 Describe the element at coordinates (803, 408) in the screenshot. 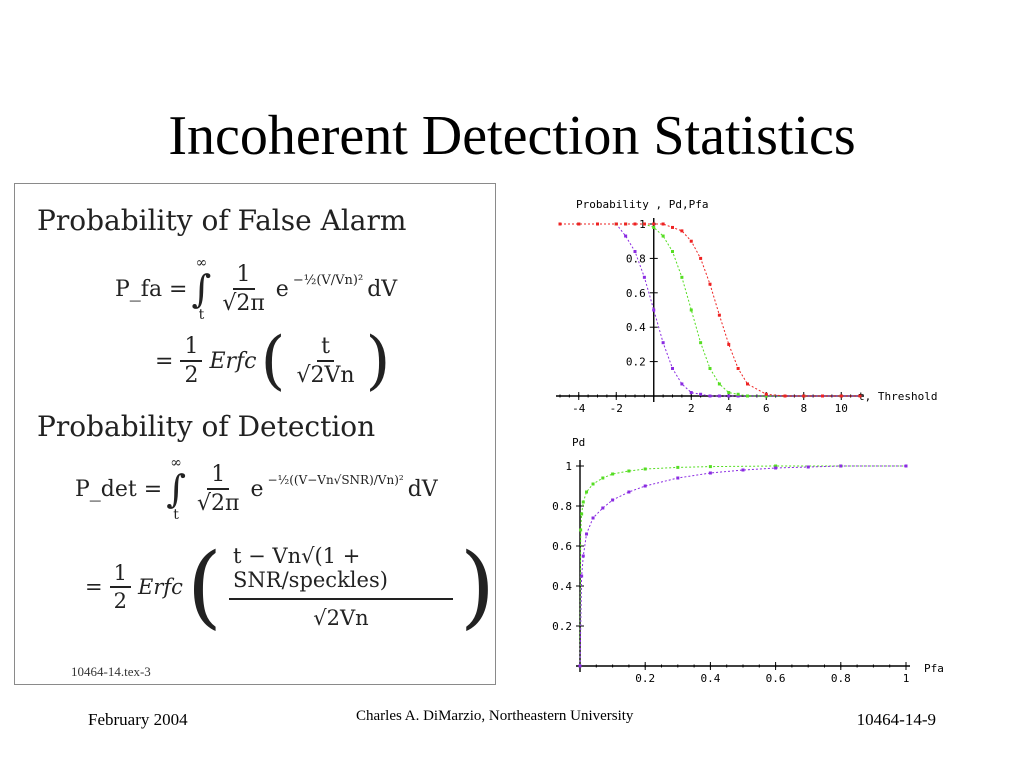

I see `x-tick-label: 8` at that location.